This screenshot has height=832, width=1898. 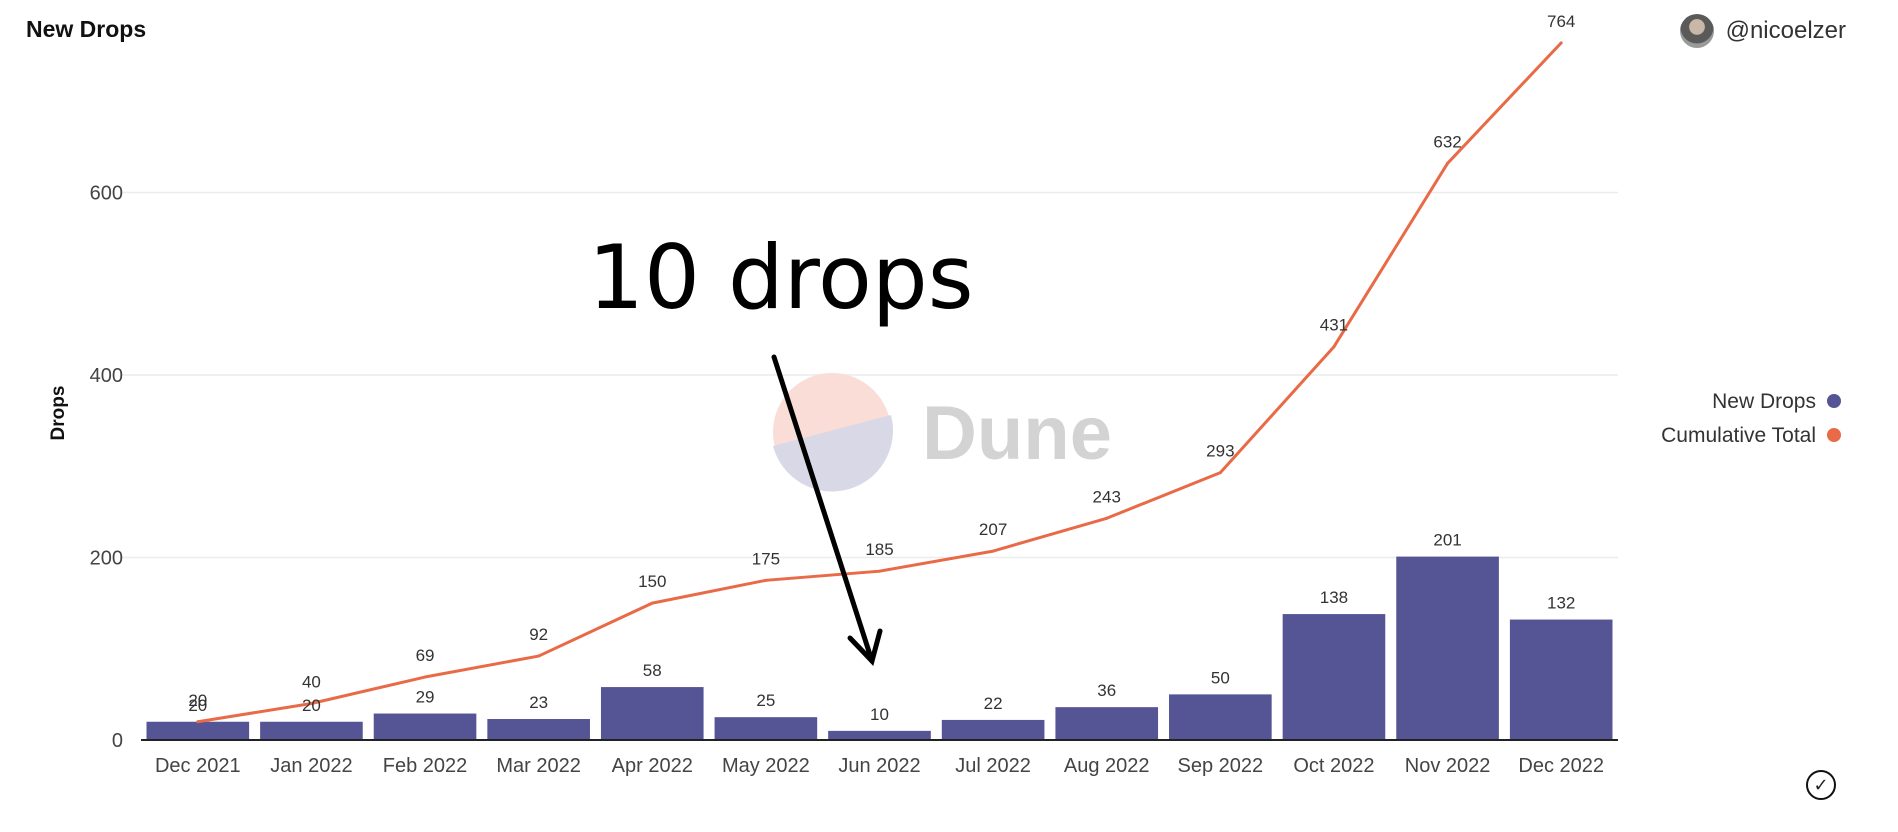 What do you see at coordinates (197, 700) in the screenshot?
I see `line-value-label: 20` at bounding box center [197, 700].